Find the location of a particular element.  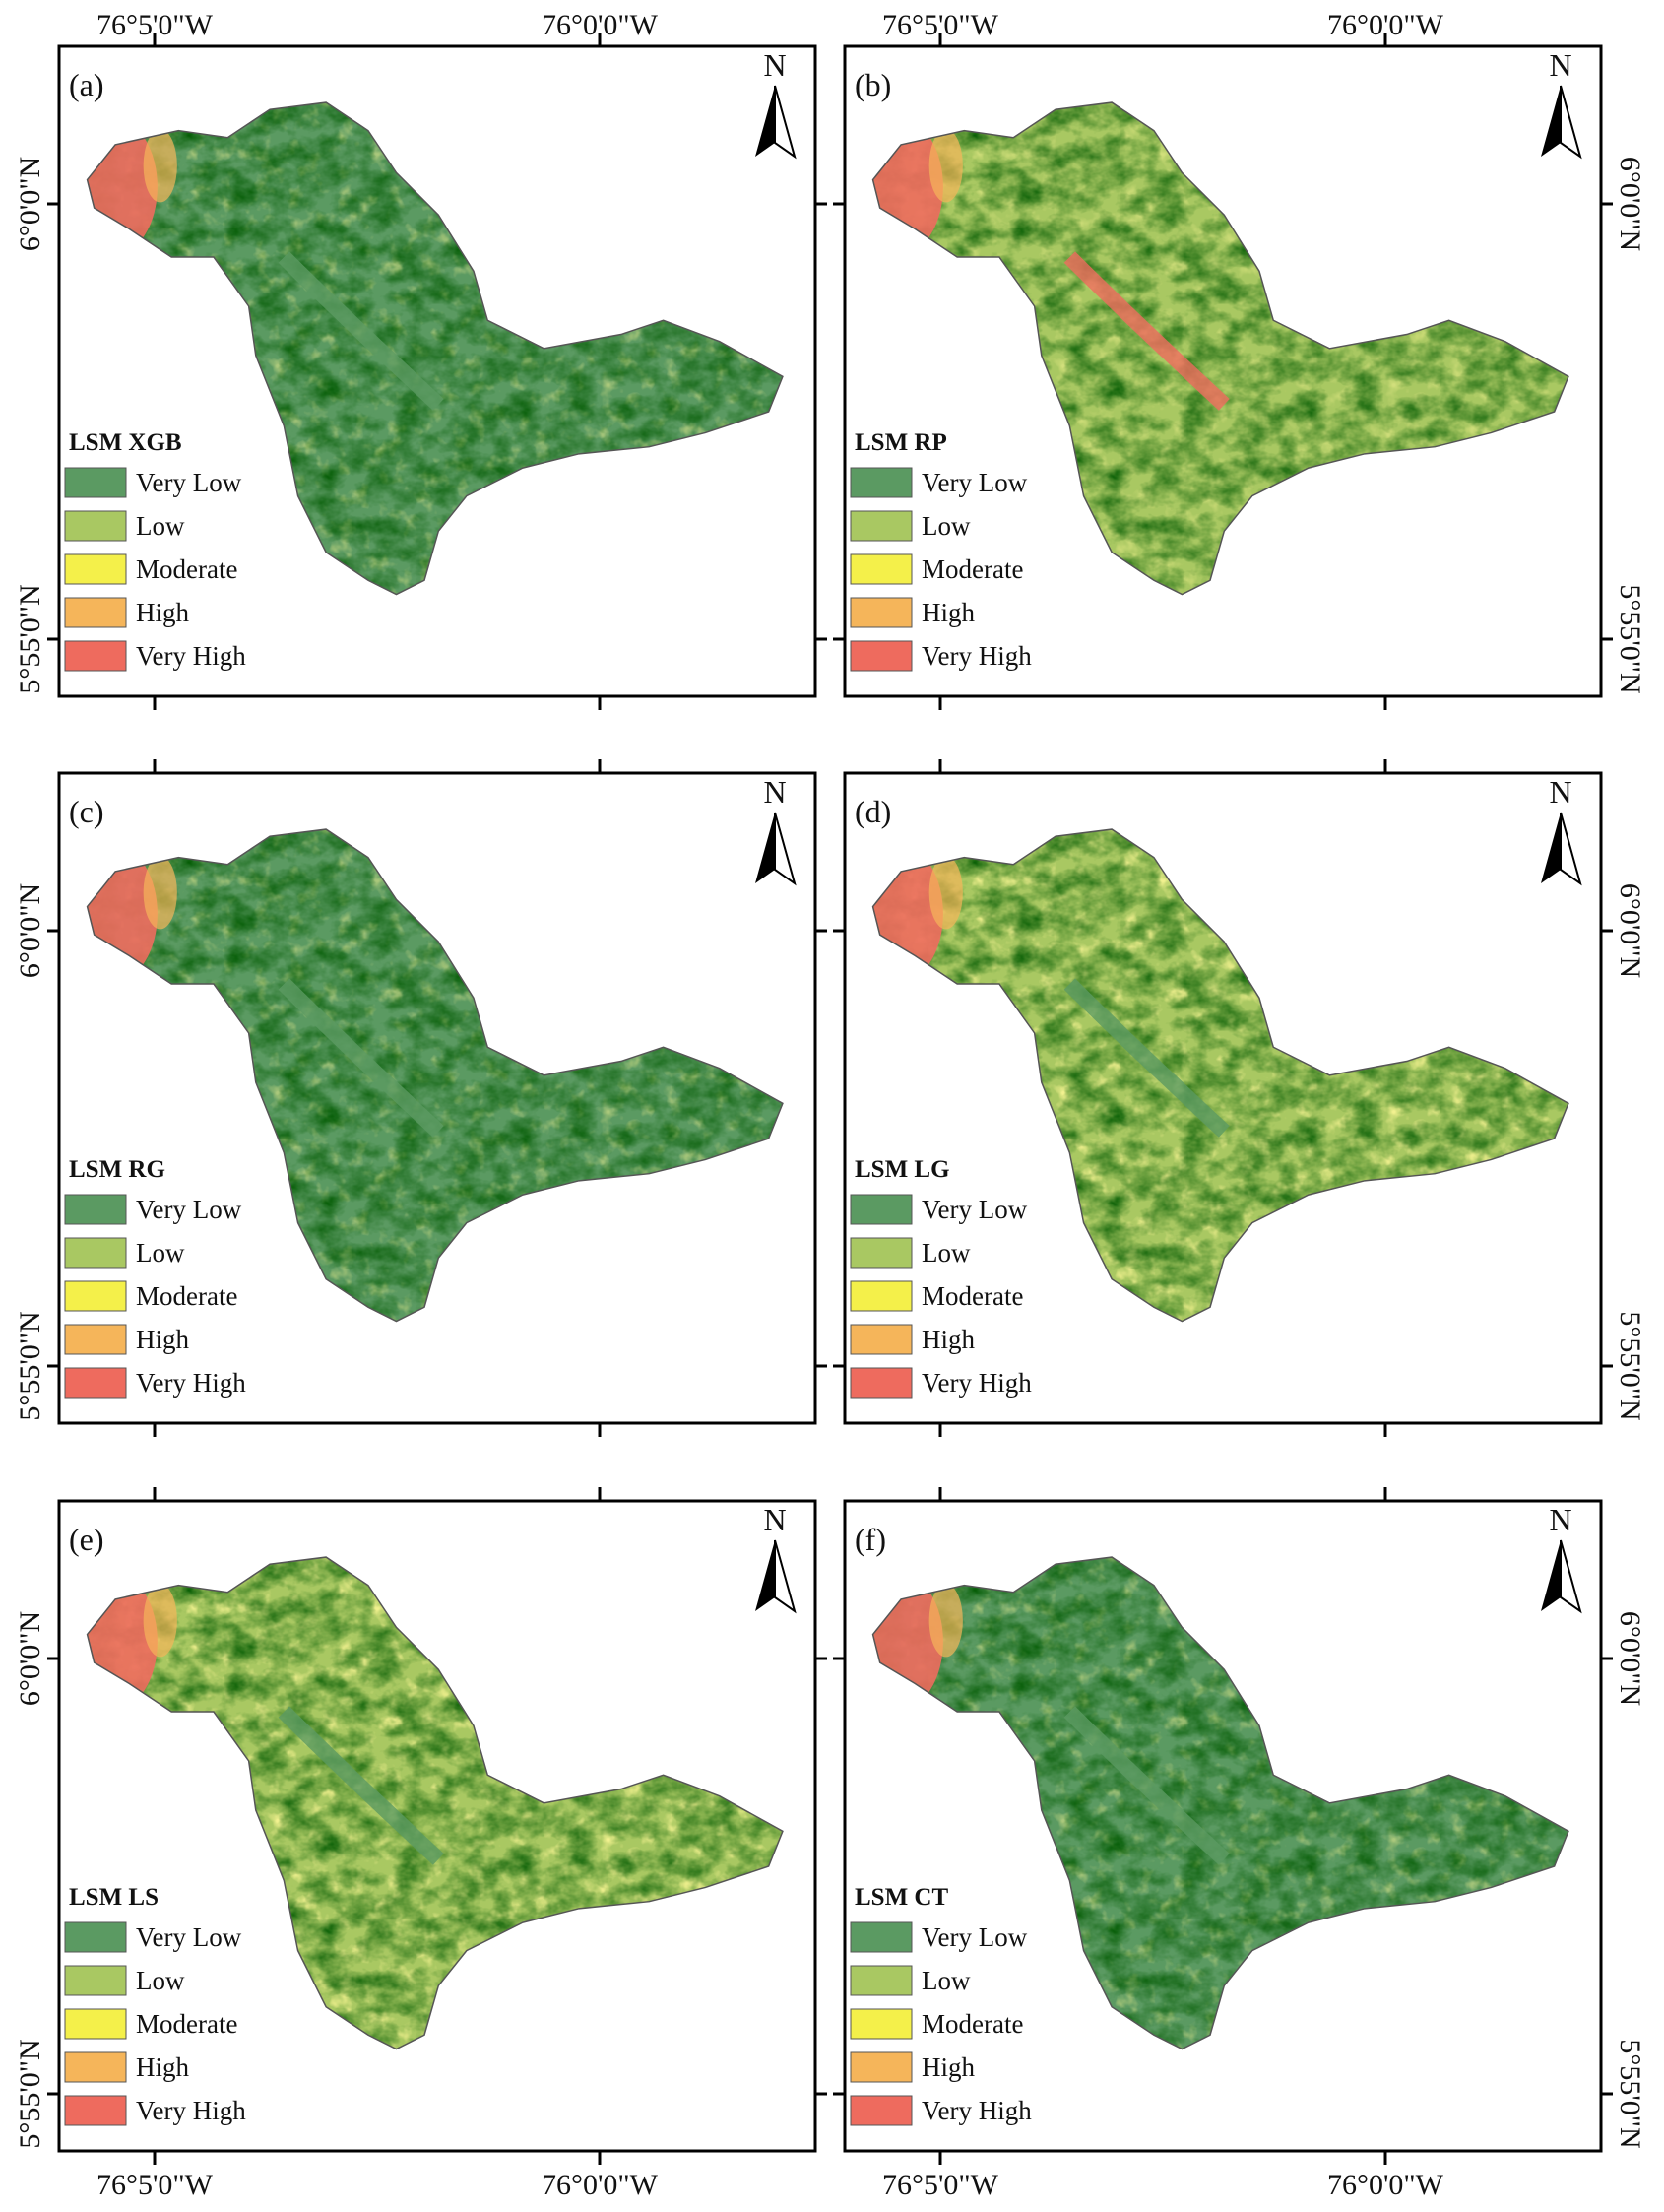

panel-label: (d) is located at coordinates (873, 811).